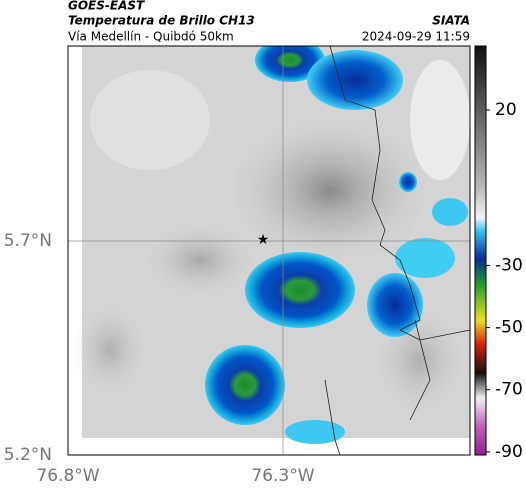  Describe the element at coordinates (509, 265) in the screenshot. I see `colorbar-tick-label: -30` at that location.